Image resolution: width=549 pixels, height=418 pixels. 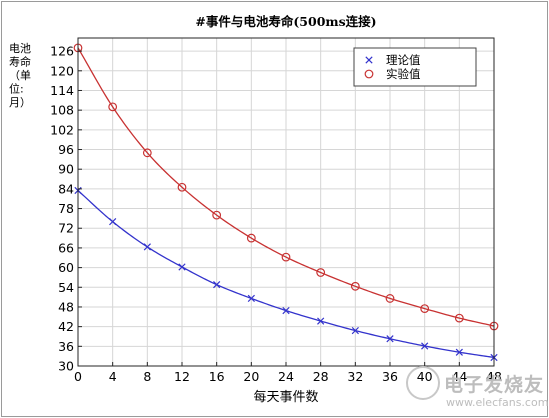 What do you see at coordinates (62, 110) in the screenshot?
I see `y-tick-label: 108` at bounding box center [62, 110].